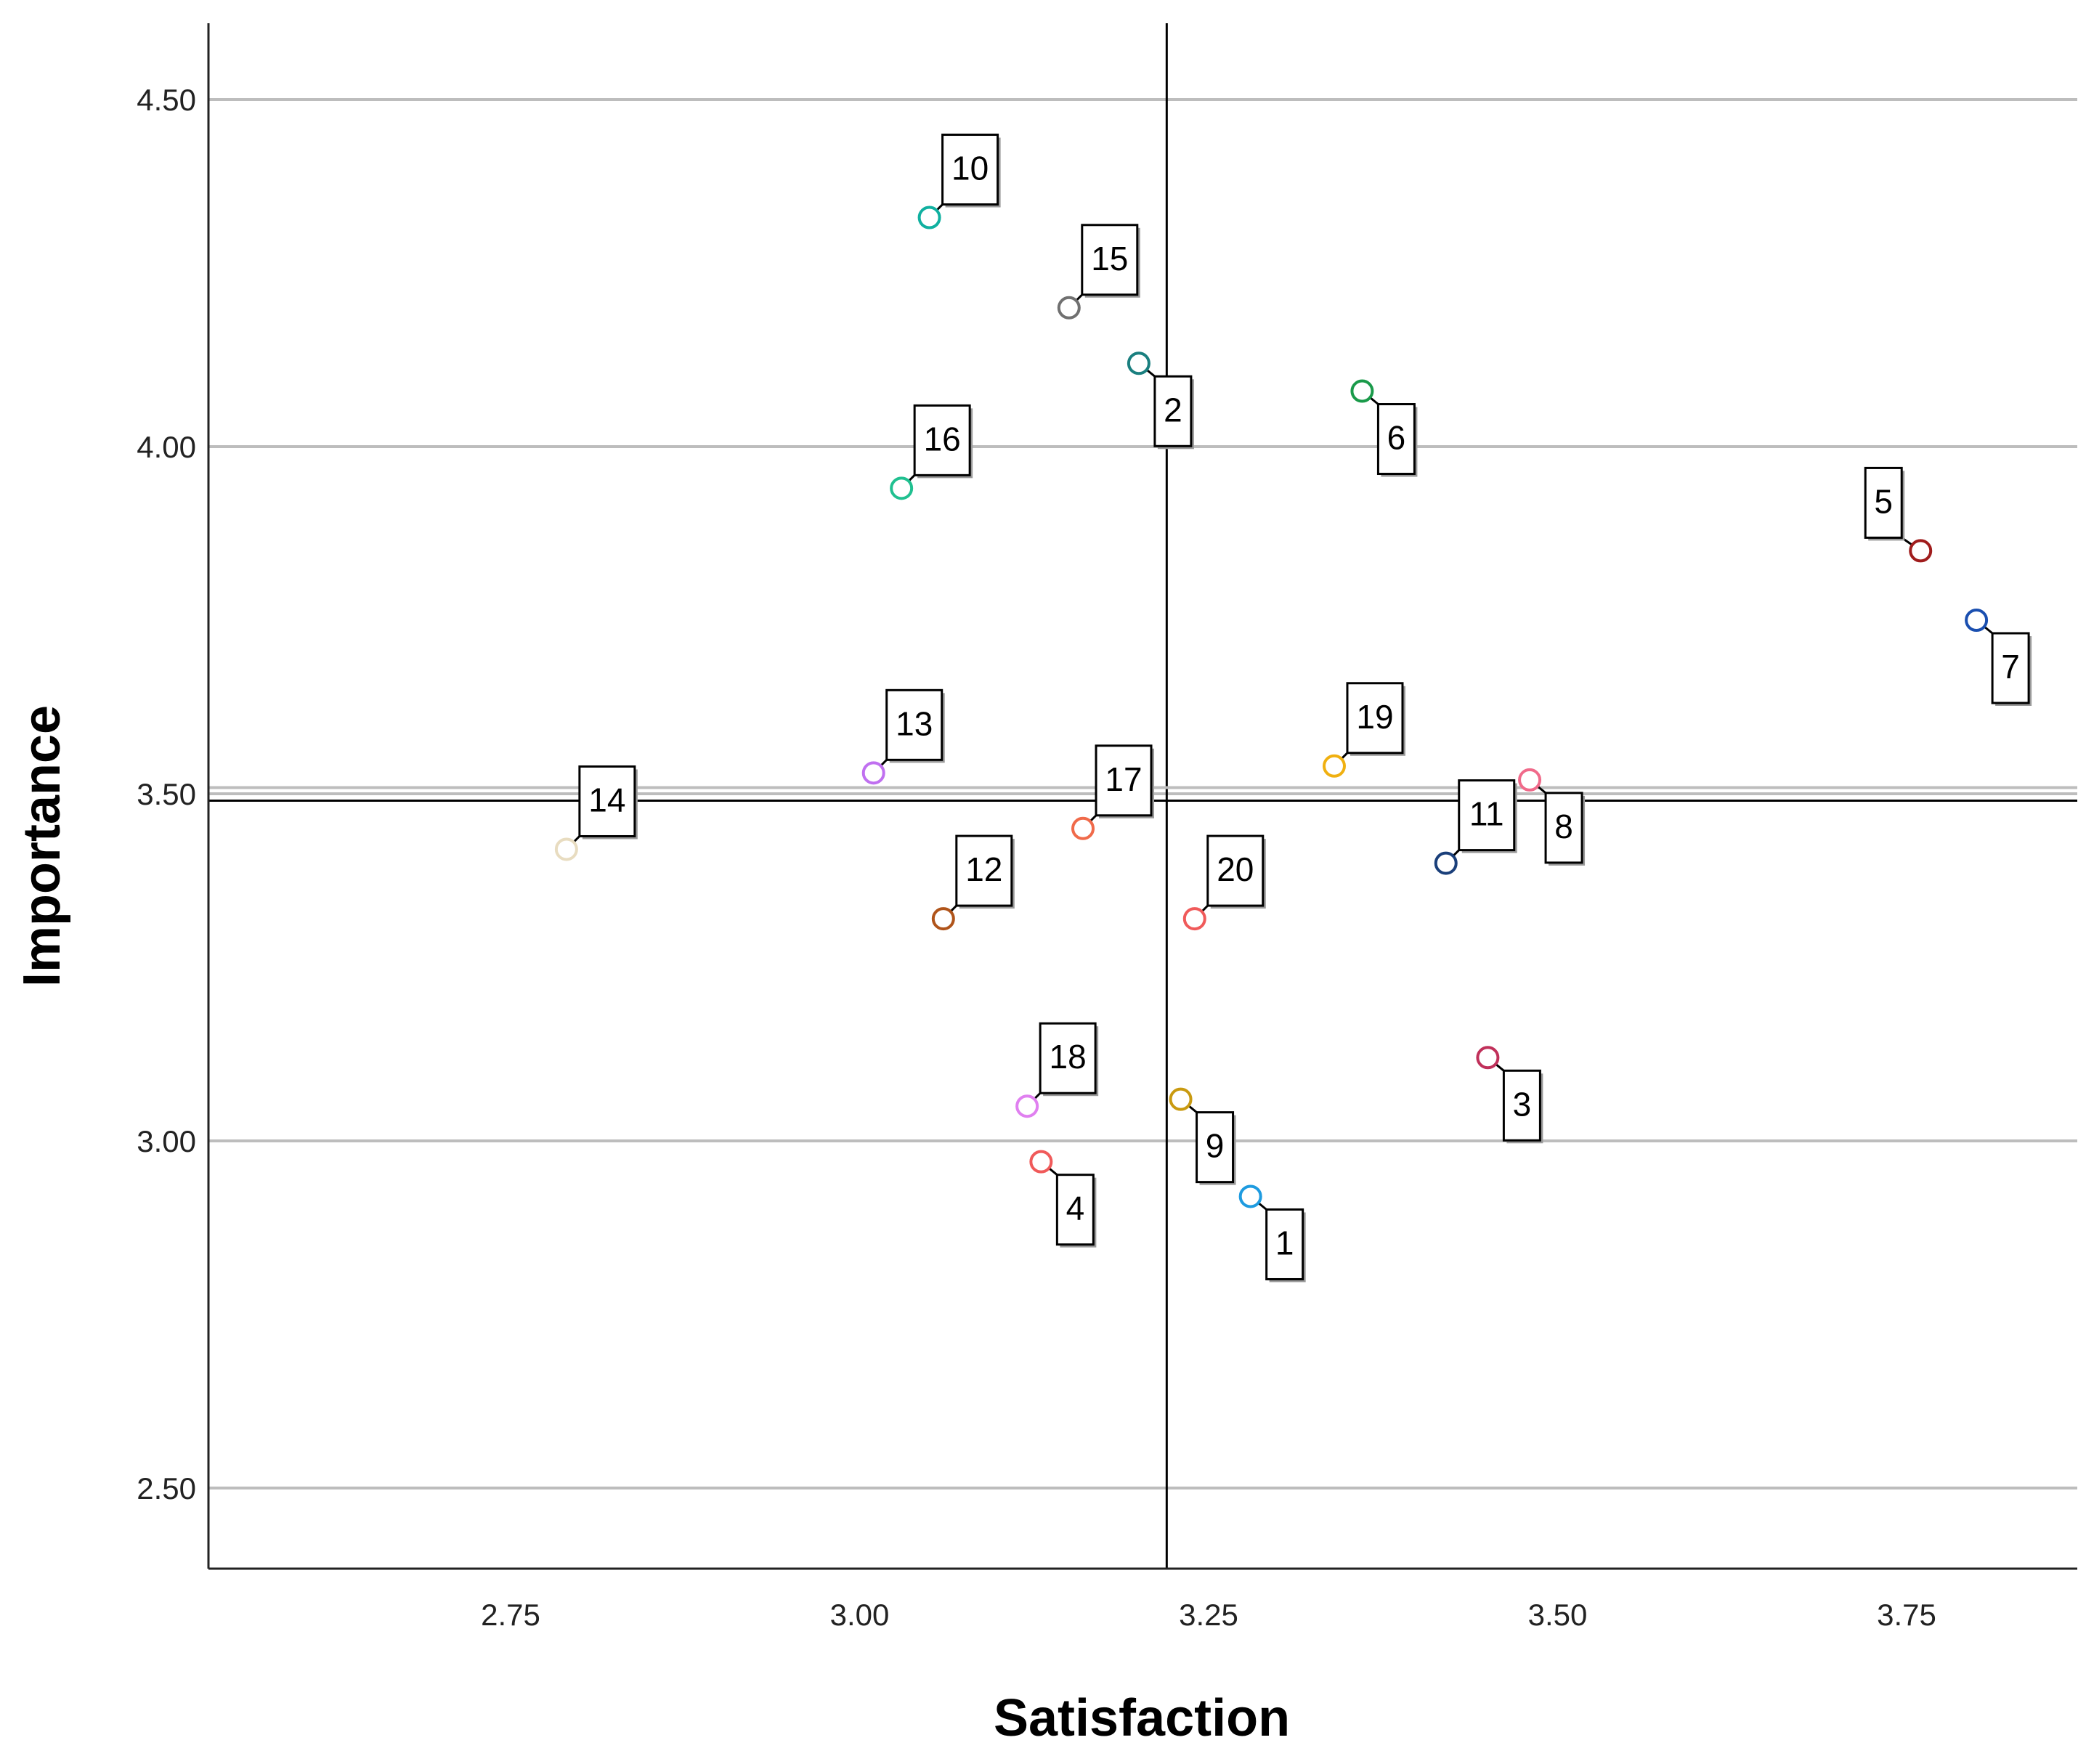  I want to click on point-label: 5, so click(1893, 509).